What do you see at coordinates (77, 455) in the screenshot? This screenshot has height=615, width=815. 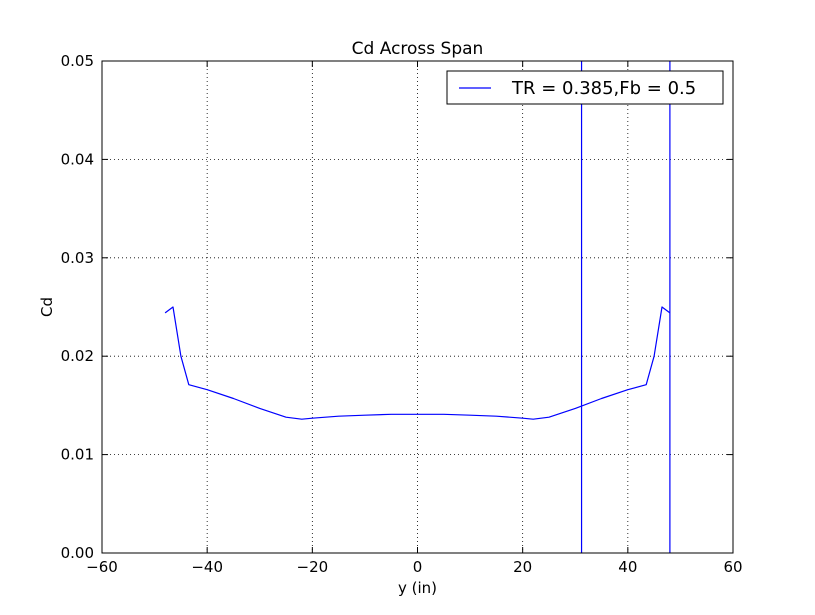 I see `y-tick-label: 0.01` at bounding box center [77, 455].